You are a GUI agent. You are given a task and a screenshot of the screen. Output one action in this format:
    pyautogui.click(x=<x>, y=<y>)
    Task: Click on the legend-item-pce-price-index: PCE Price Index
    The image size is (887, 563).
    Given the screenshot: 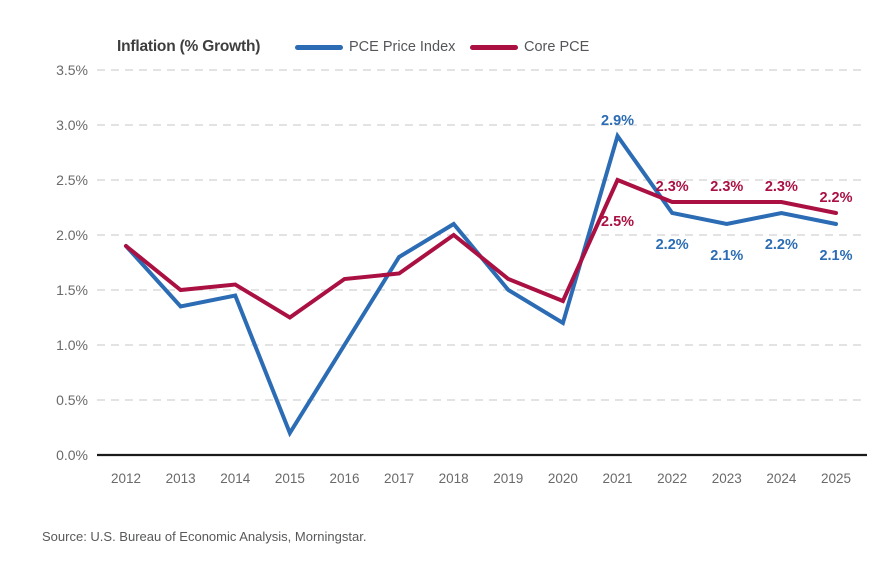 What is the action you would take?
    pyautogui.click(x=375, y=47)
    